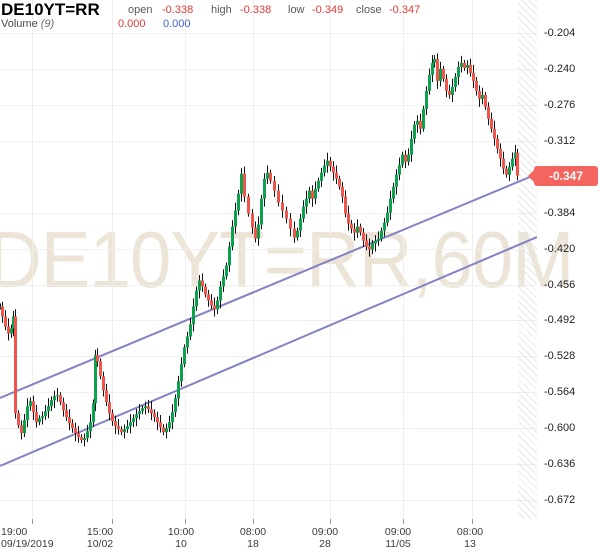 The width and height of the screenshot is (600, 558). I want to click on price-axis-label: -0.276, so click(560, 104).